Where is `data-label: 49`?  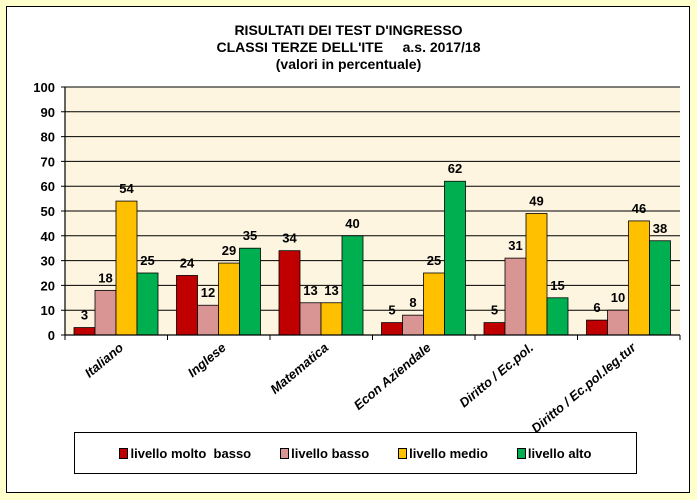 data-label: 49 is located at coordinates (536, 200).